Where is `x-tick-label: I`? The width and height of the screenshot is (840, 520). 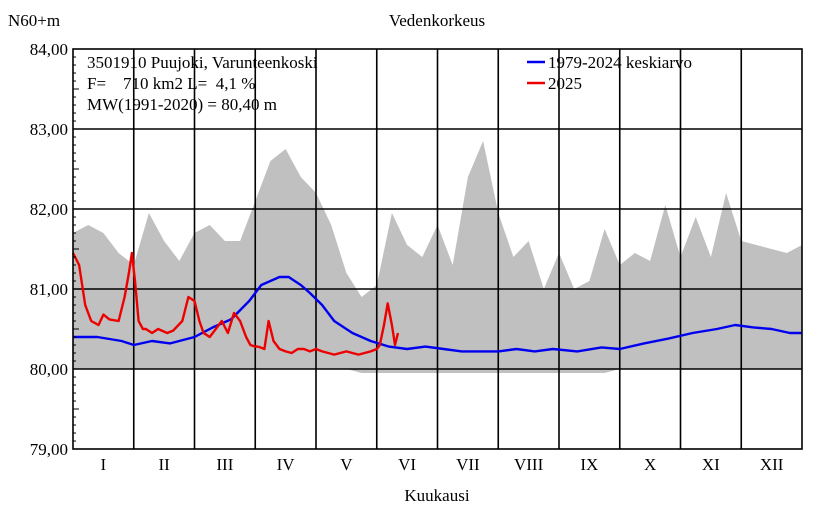
x-tick-label: I is located at coordinates (104, 464).